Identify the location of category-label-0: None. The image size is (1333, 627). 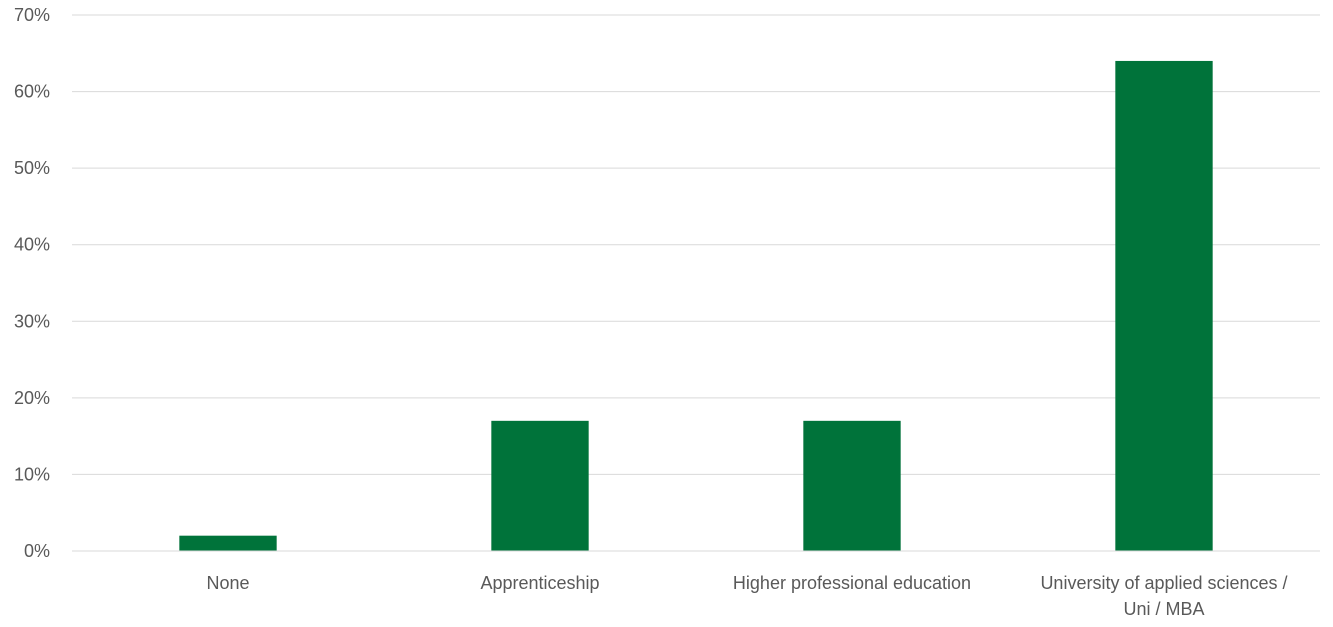
(227, 583).